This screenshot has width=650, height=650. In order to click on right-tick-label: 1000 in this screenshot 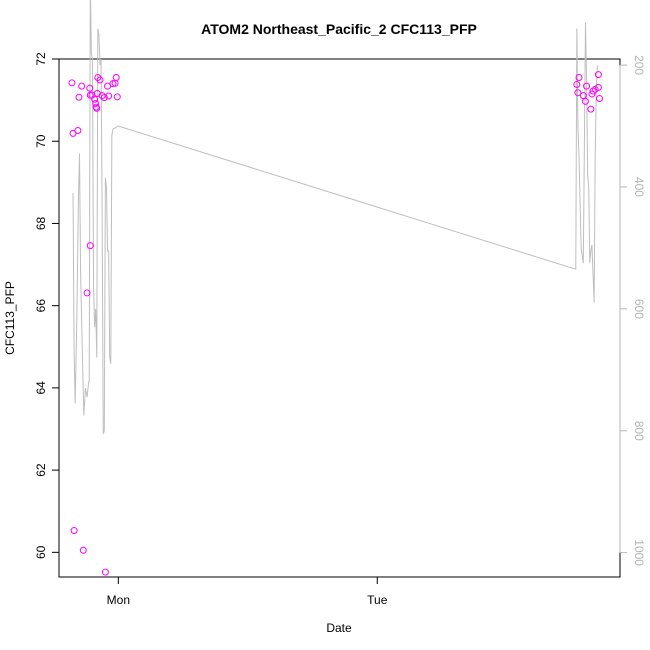, I will do `click(639, 552)`.